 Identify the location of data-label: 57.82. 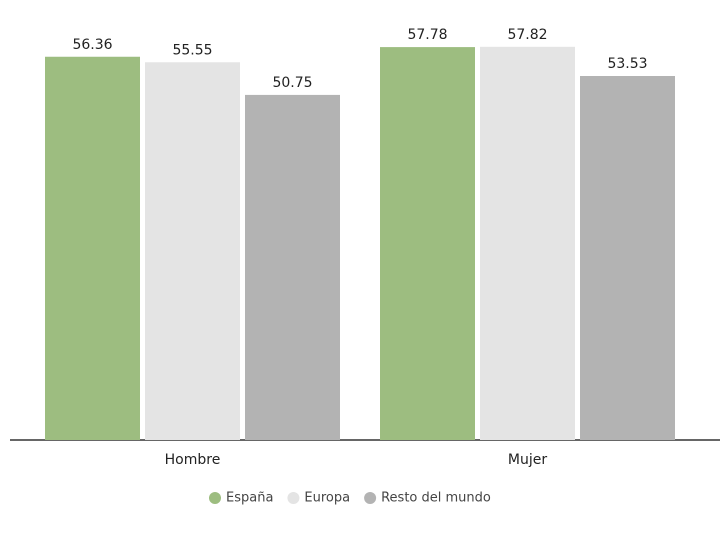
(527, 35).